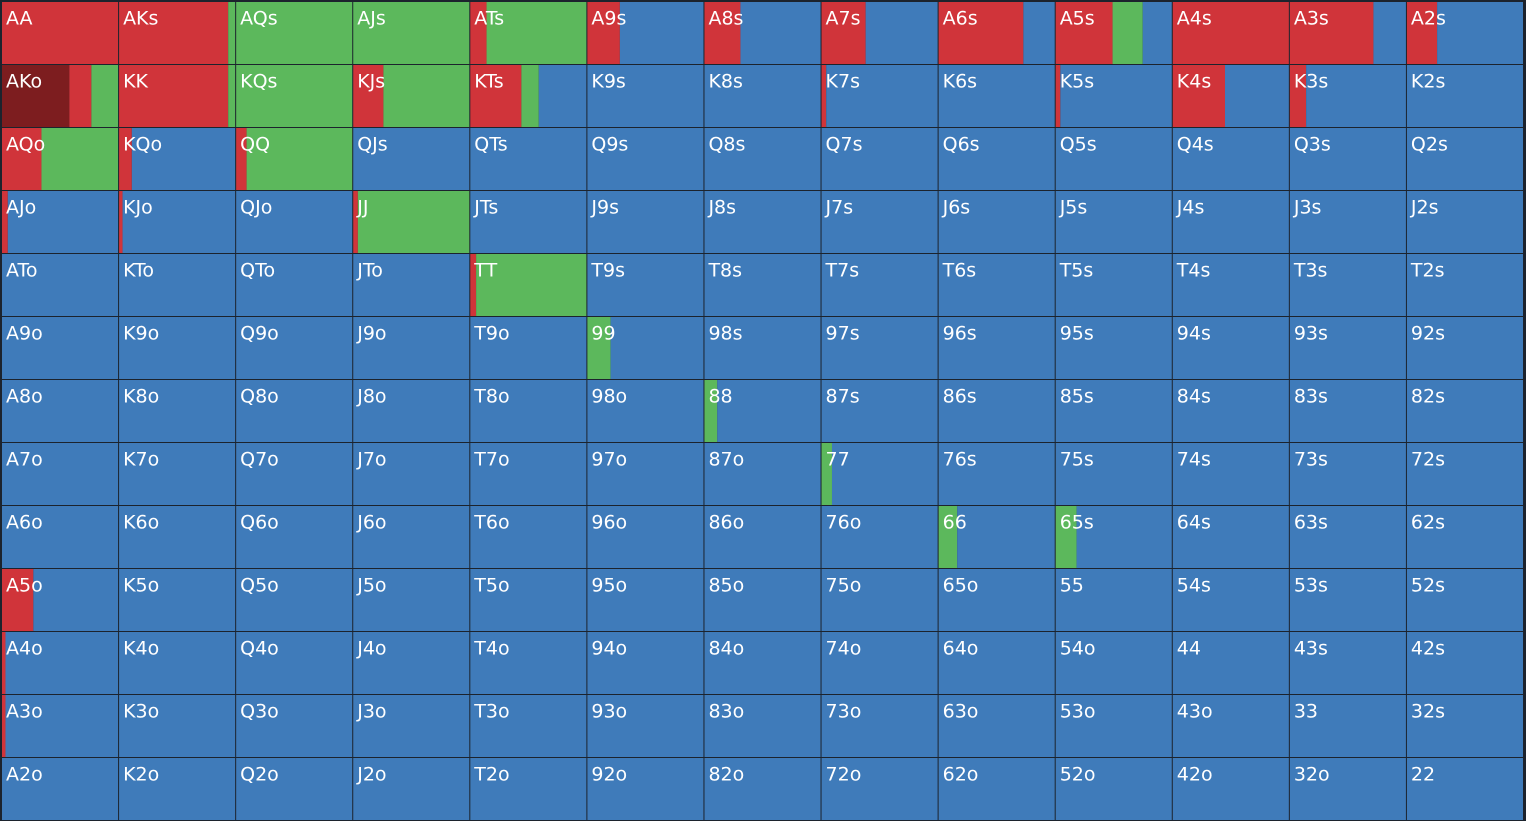 The width and height of the screenshot is (1526, 821). I want to click on hand-cell: 32o, so click(1347, 789).